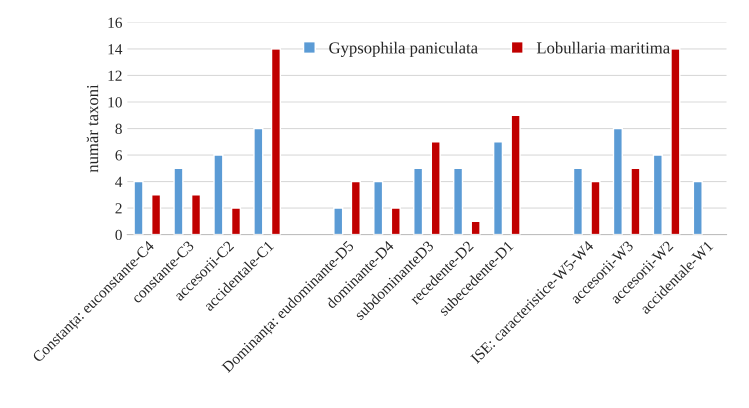  What do you see at coordinates (118, 181) in the screenshot?
I see `y-tick-label: 4` at bounding box center [118, 181].